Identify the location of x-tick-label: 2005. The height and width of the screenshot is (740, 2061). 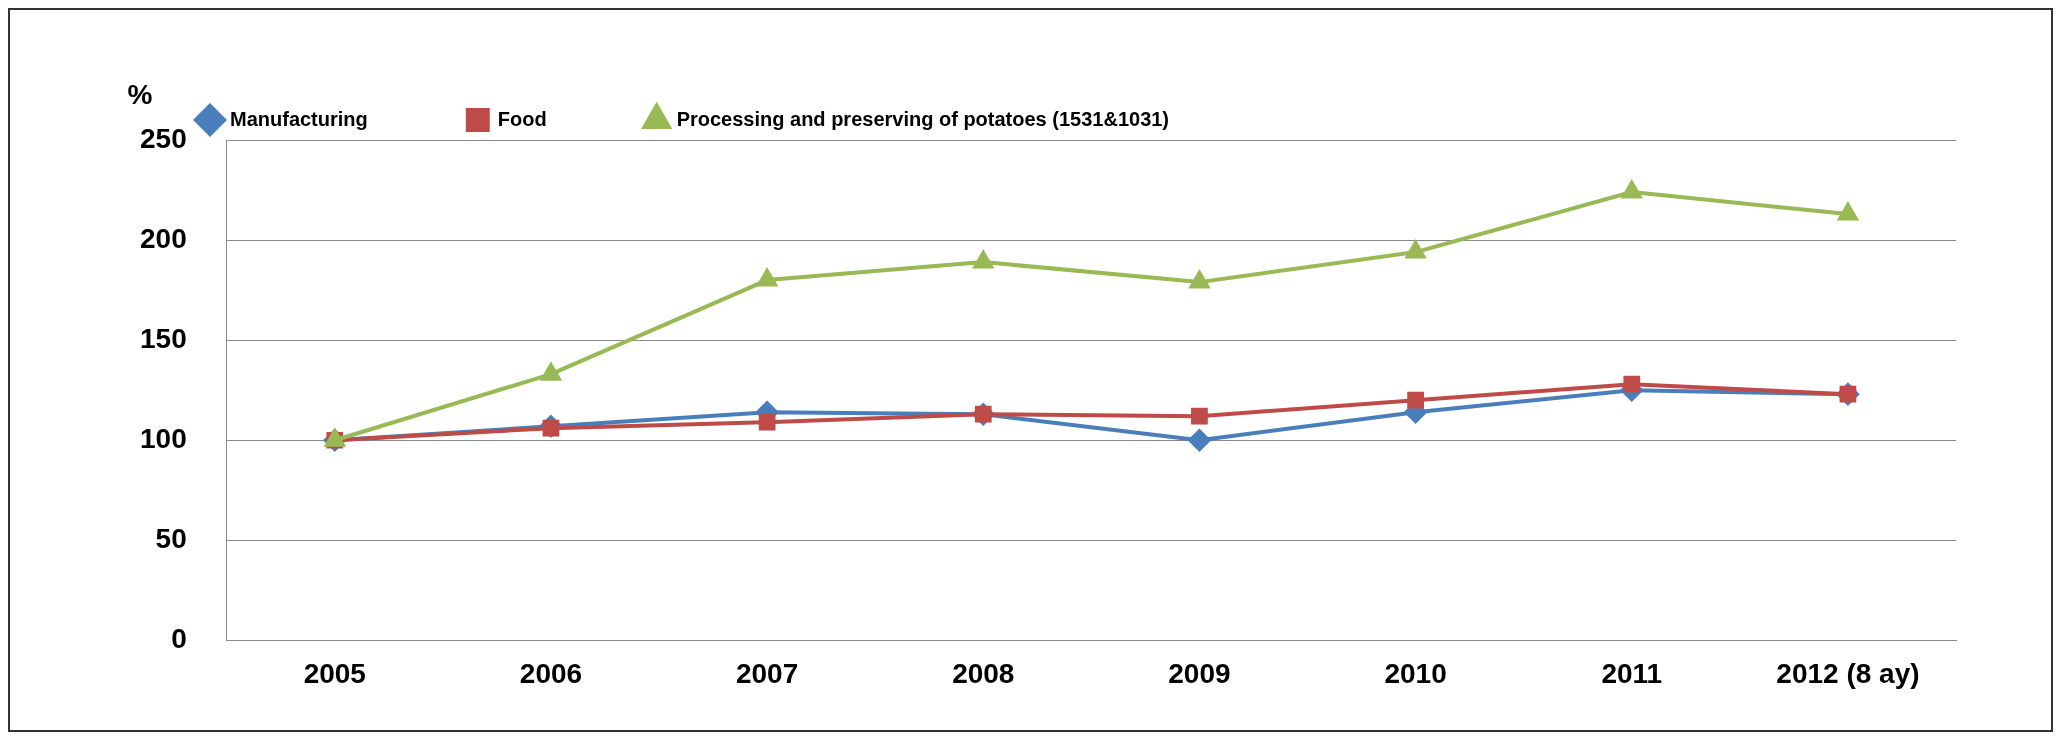
(334, 673).